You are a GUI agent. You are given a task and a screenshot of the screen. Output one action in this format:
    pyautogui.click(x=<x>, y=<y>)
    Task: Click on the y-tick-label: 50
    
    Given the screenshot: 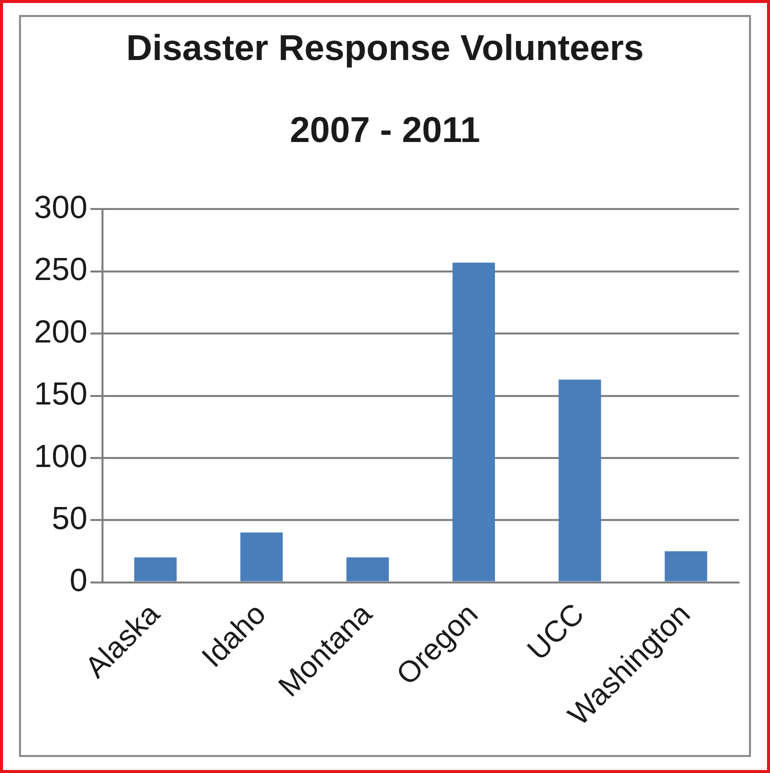 What is the action you would take?
    pyautogui.click(x=70, y=518)
    